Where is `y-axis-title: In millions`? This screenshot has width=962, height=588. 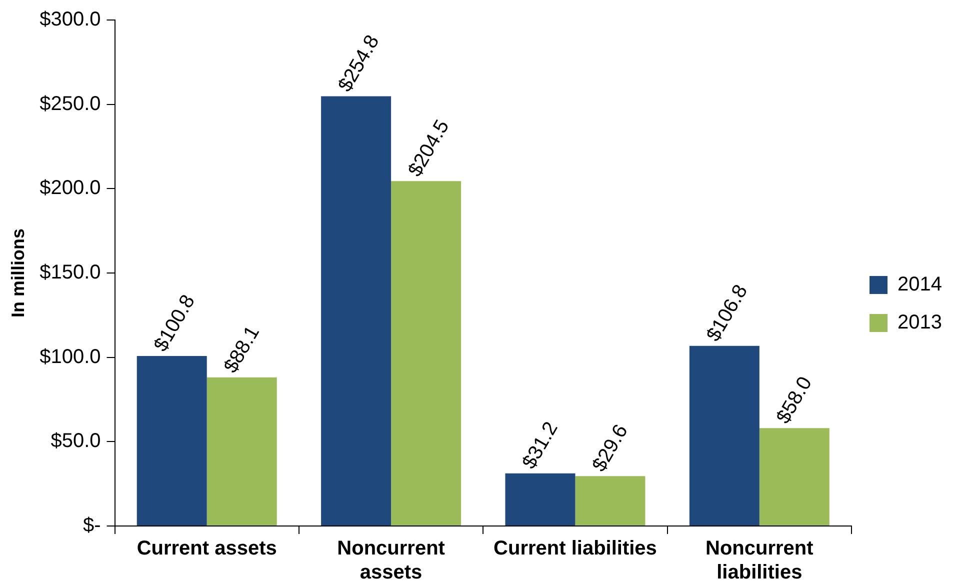 y-axis-title: In millions is located at coordinates (18, 273).